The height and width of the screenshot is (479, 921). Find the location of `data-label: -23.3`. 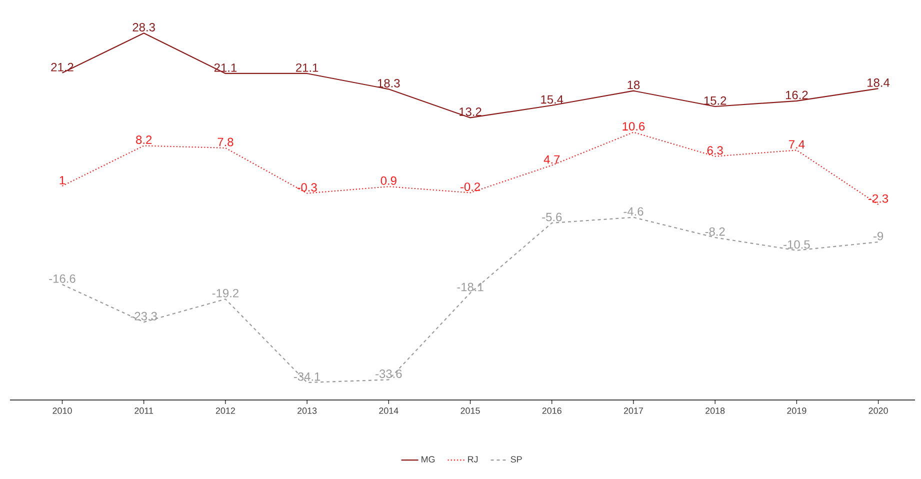

data-label: -23.3 is located at coordinates (143, 316).